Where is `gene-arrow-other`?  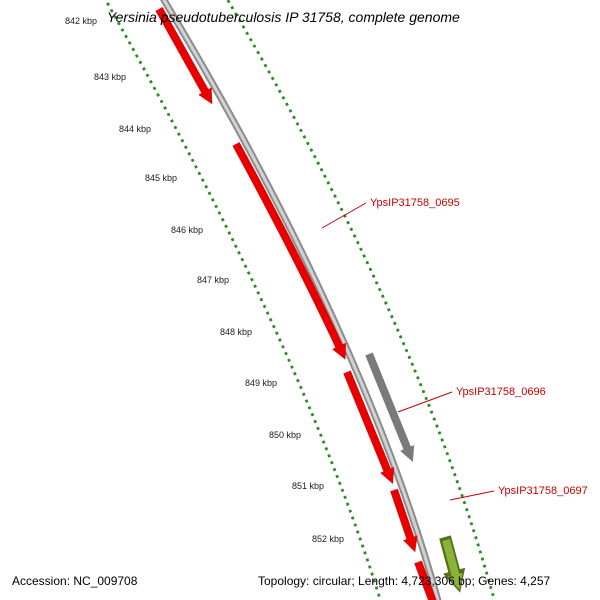
gene-arrow-other is located at coordinates (452, 564).